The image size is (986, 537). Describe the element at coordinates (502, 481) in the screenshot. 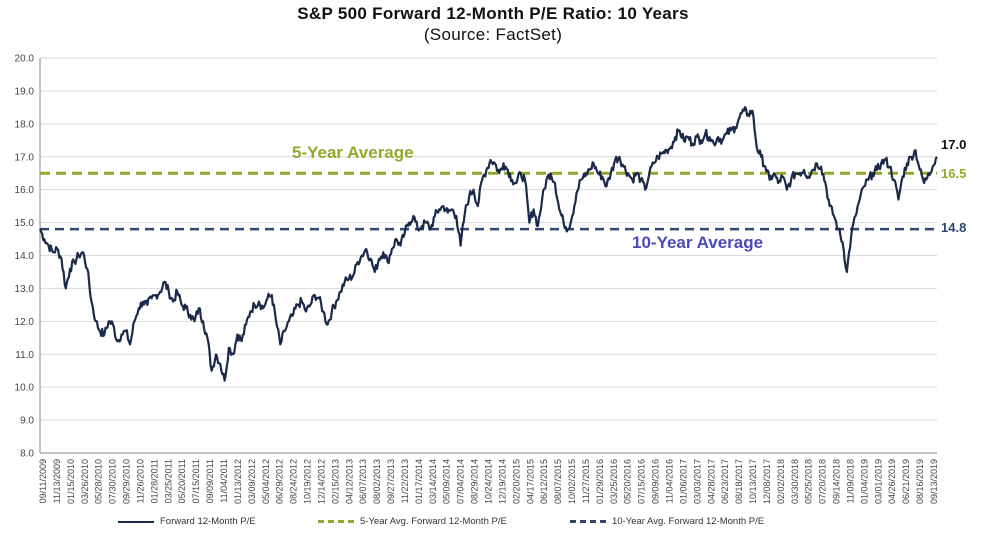

I see `x-tick-label: 12/19/2014` at that location.